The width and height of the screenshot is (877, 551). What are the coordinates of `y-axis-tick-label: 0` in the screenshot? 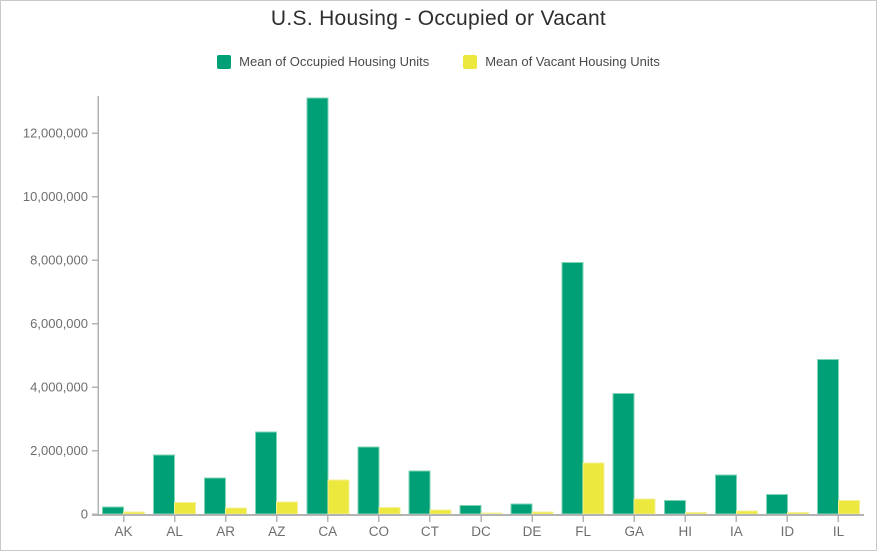 It's located at (84, 514).